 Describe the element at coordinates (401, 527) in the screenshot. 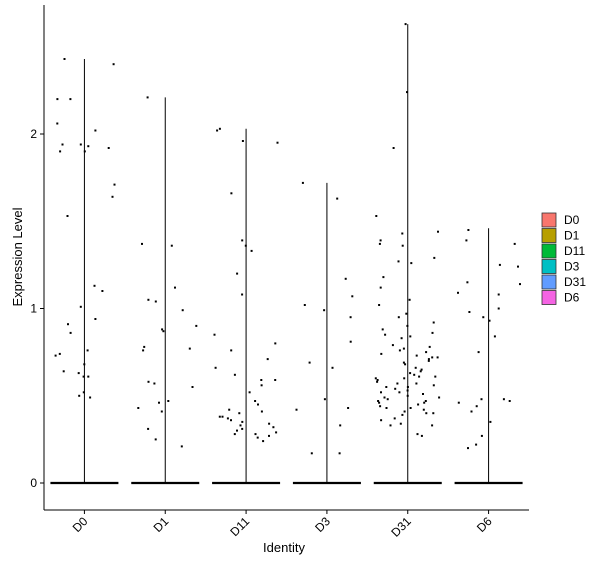

I see `x-tick-label: D31` at that location.